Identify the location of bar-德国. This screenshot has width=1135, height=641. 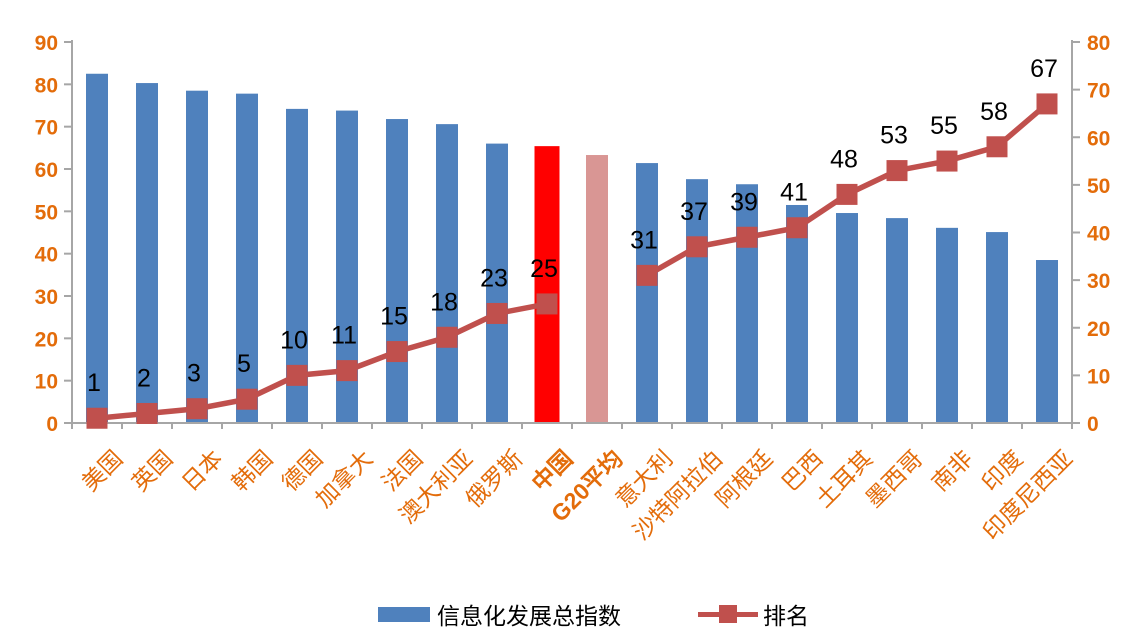
(297, 266).